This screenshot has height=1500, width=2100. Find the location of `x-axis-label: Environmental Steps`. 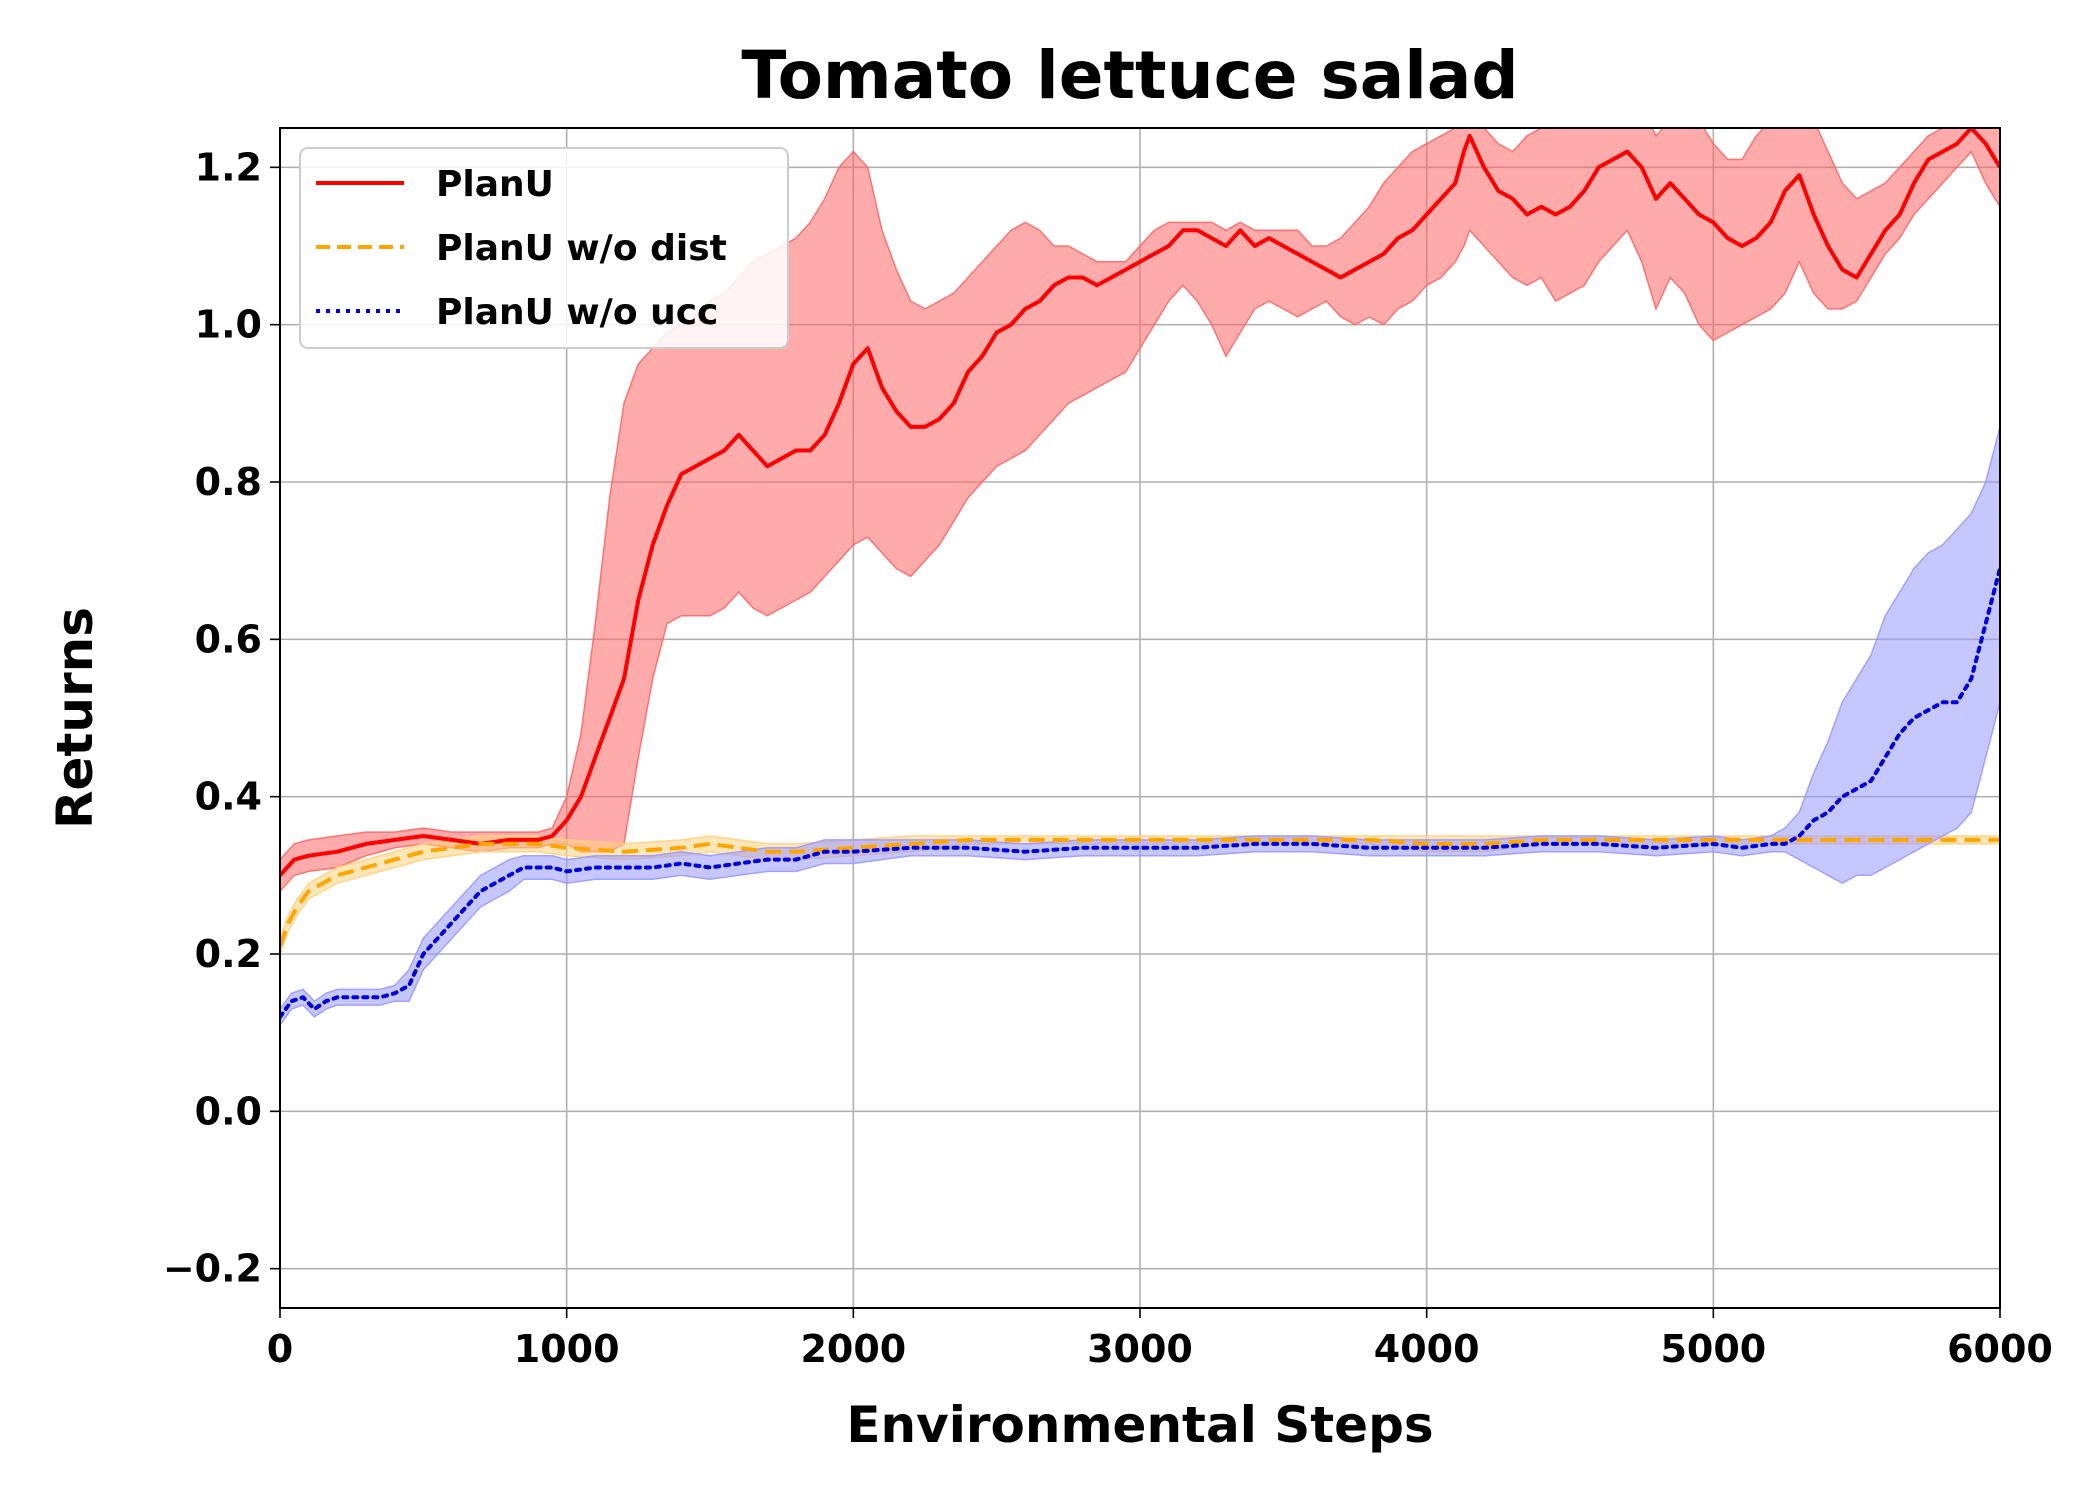

x-axis-label: Environmental Steps is located at coordinates (1139, 1425).